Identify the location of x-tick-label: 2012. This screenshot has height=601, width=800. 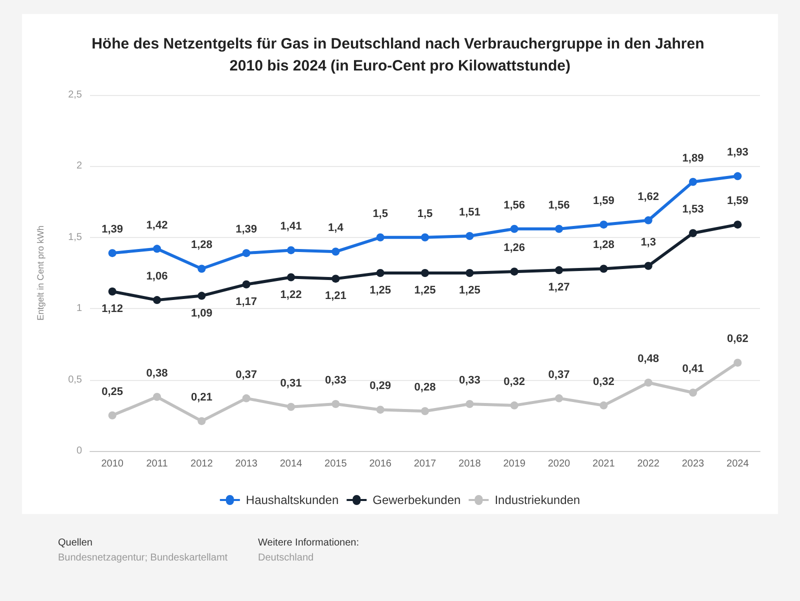
(202, 464).